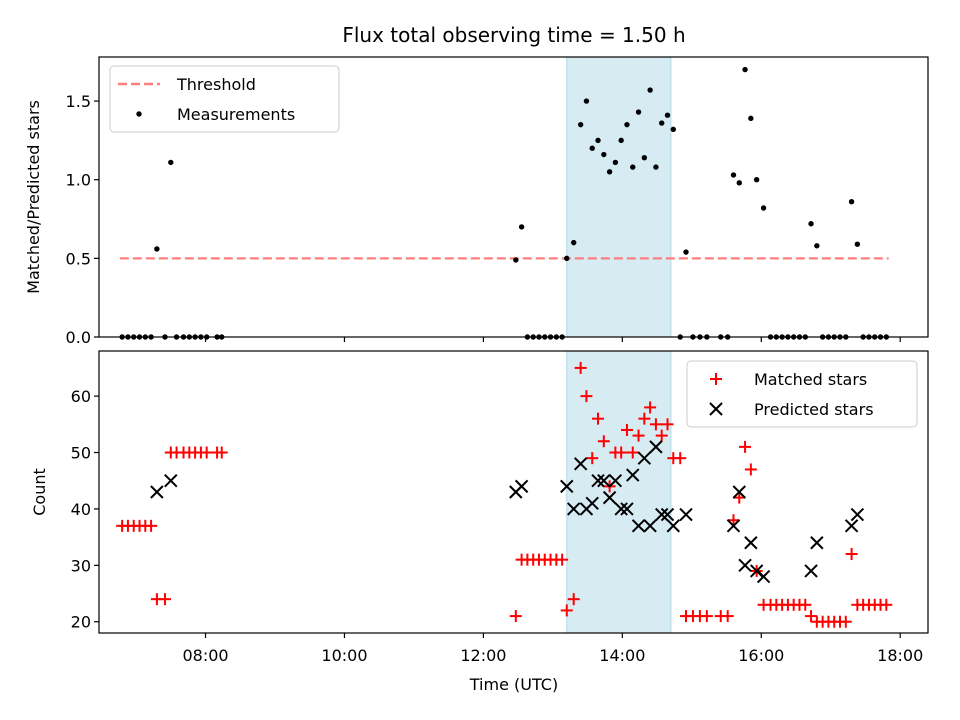  Describe the element at coordinates (344, 655) in the screenshot. I see `x-tick-label: 10:00` at that location.